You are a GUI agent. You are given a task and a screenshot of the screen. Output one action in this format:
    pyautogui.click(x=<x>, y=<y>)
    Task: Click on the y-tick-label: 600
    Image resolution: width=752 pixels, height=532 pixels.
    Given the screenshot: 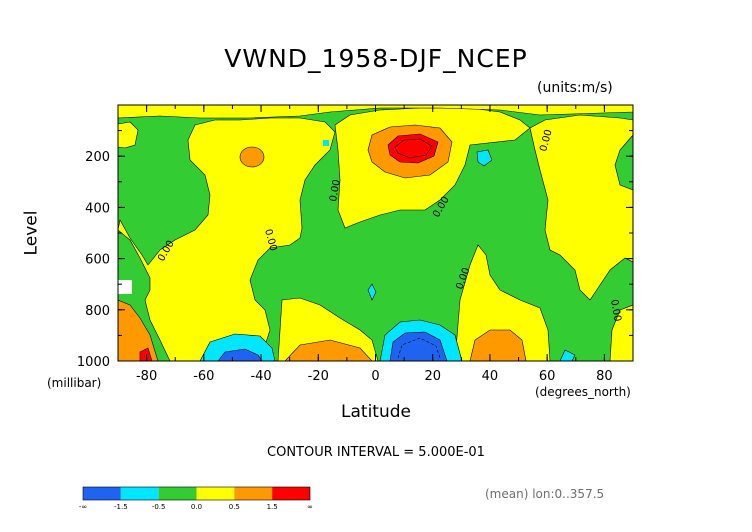 What is the action you would take?
    pyautogui.click(x=97, y=260)
    